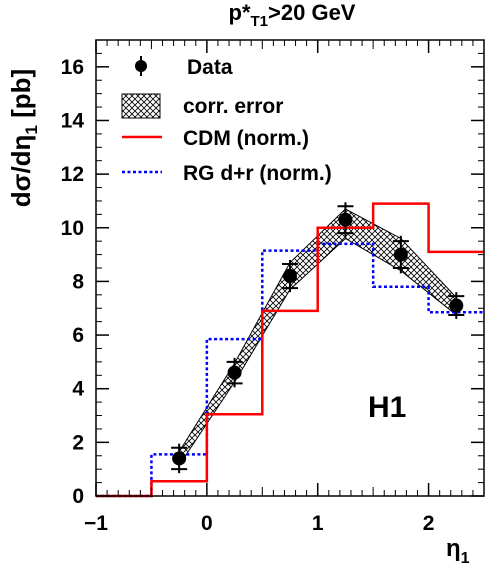  Describe the element at coordinates (72, 174) in the screenshot. I see `y-tick-label: 12` at that location.